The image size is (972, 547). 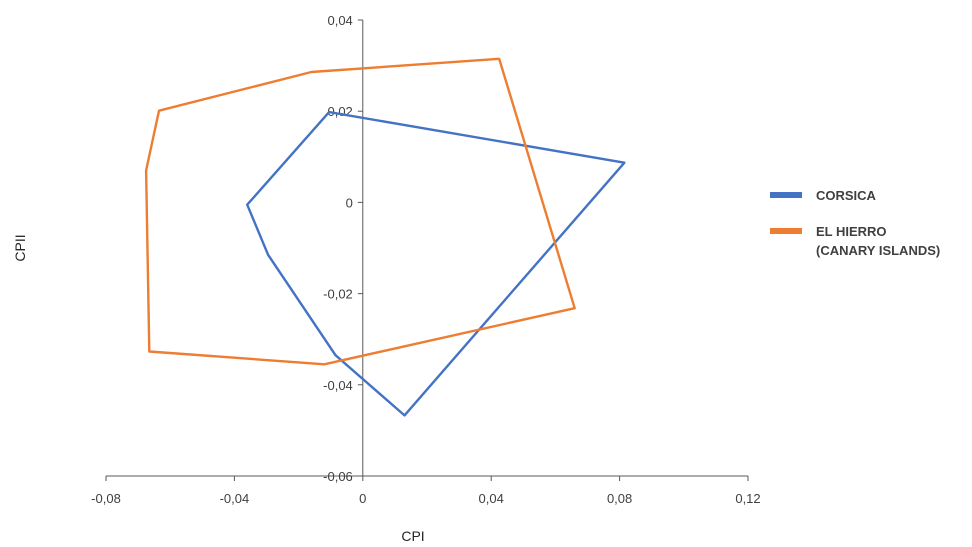 I want to click on x-tick-label: 0,12, so click(x=747, y=498).